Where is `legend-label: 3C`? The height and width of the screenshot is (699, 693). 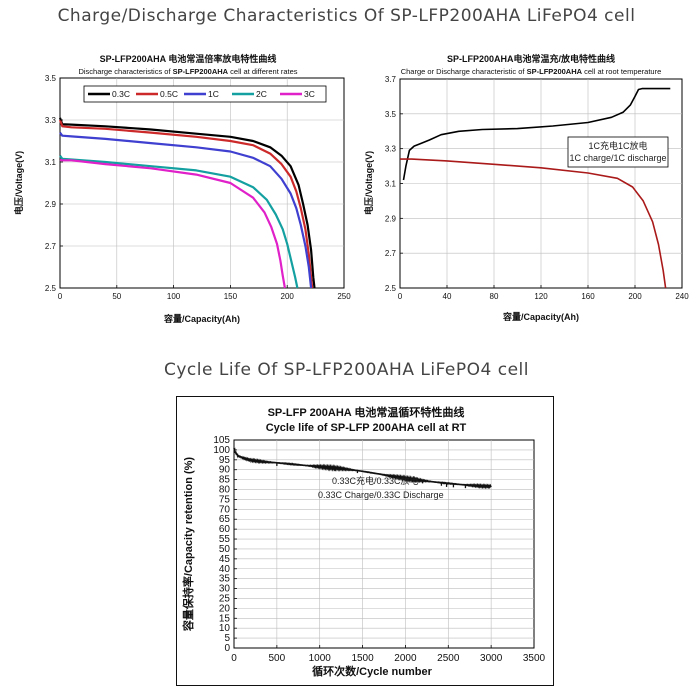 legend-label: 3C is located at coordinates (309, 94).